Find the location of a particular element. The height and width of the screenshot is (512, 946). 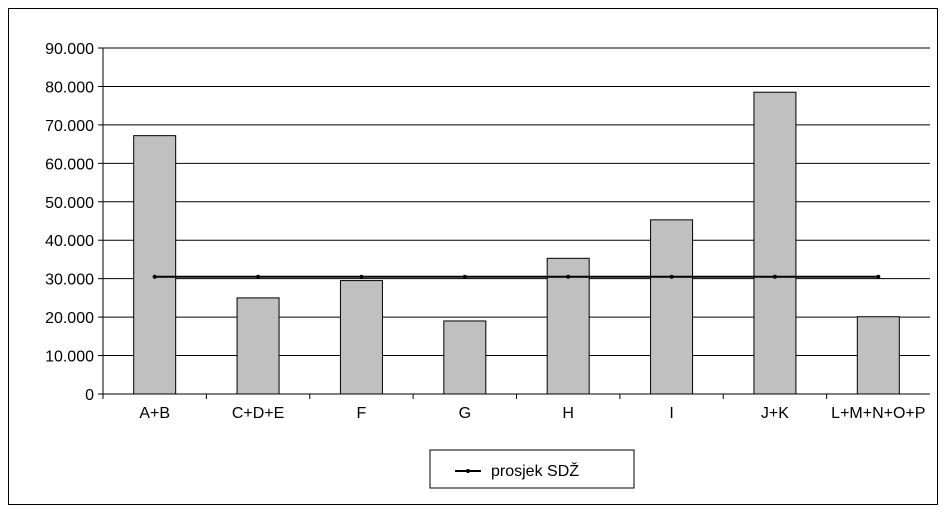

y-tick-label: 10.000 is located at coordinates (69, 357).